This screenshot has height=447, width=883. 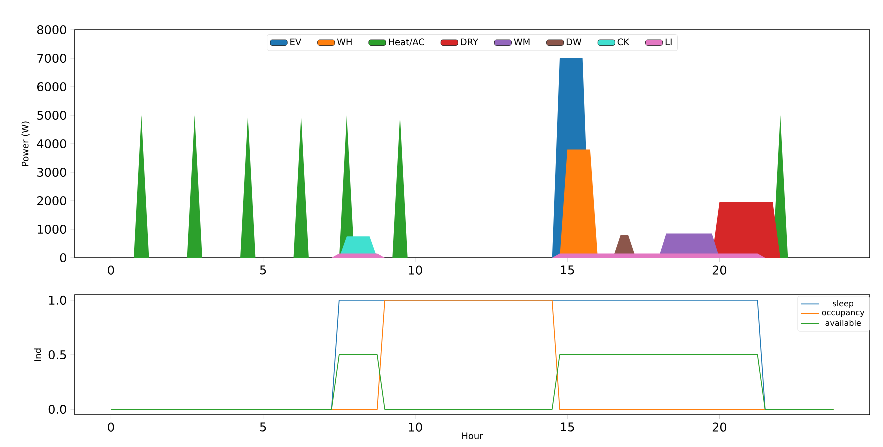 What do you see at coordinates (51, 30) in the screenshot?
I see `y-tick-label: 8000` at bounding box center [51, 30].